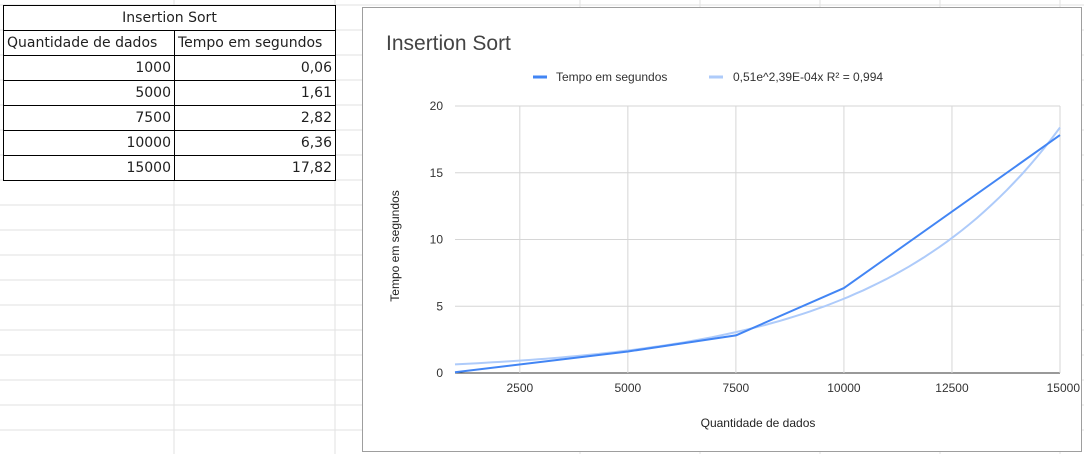 The image size is (1084, 454). Describe the element at coordinates (89, 143) in the screenshot. I see `cell-quantidade: 10000` at that location.